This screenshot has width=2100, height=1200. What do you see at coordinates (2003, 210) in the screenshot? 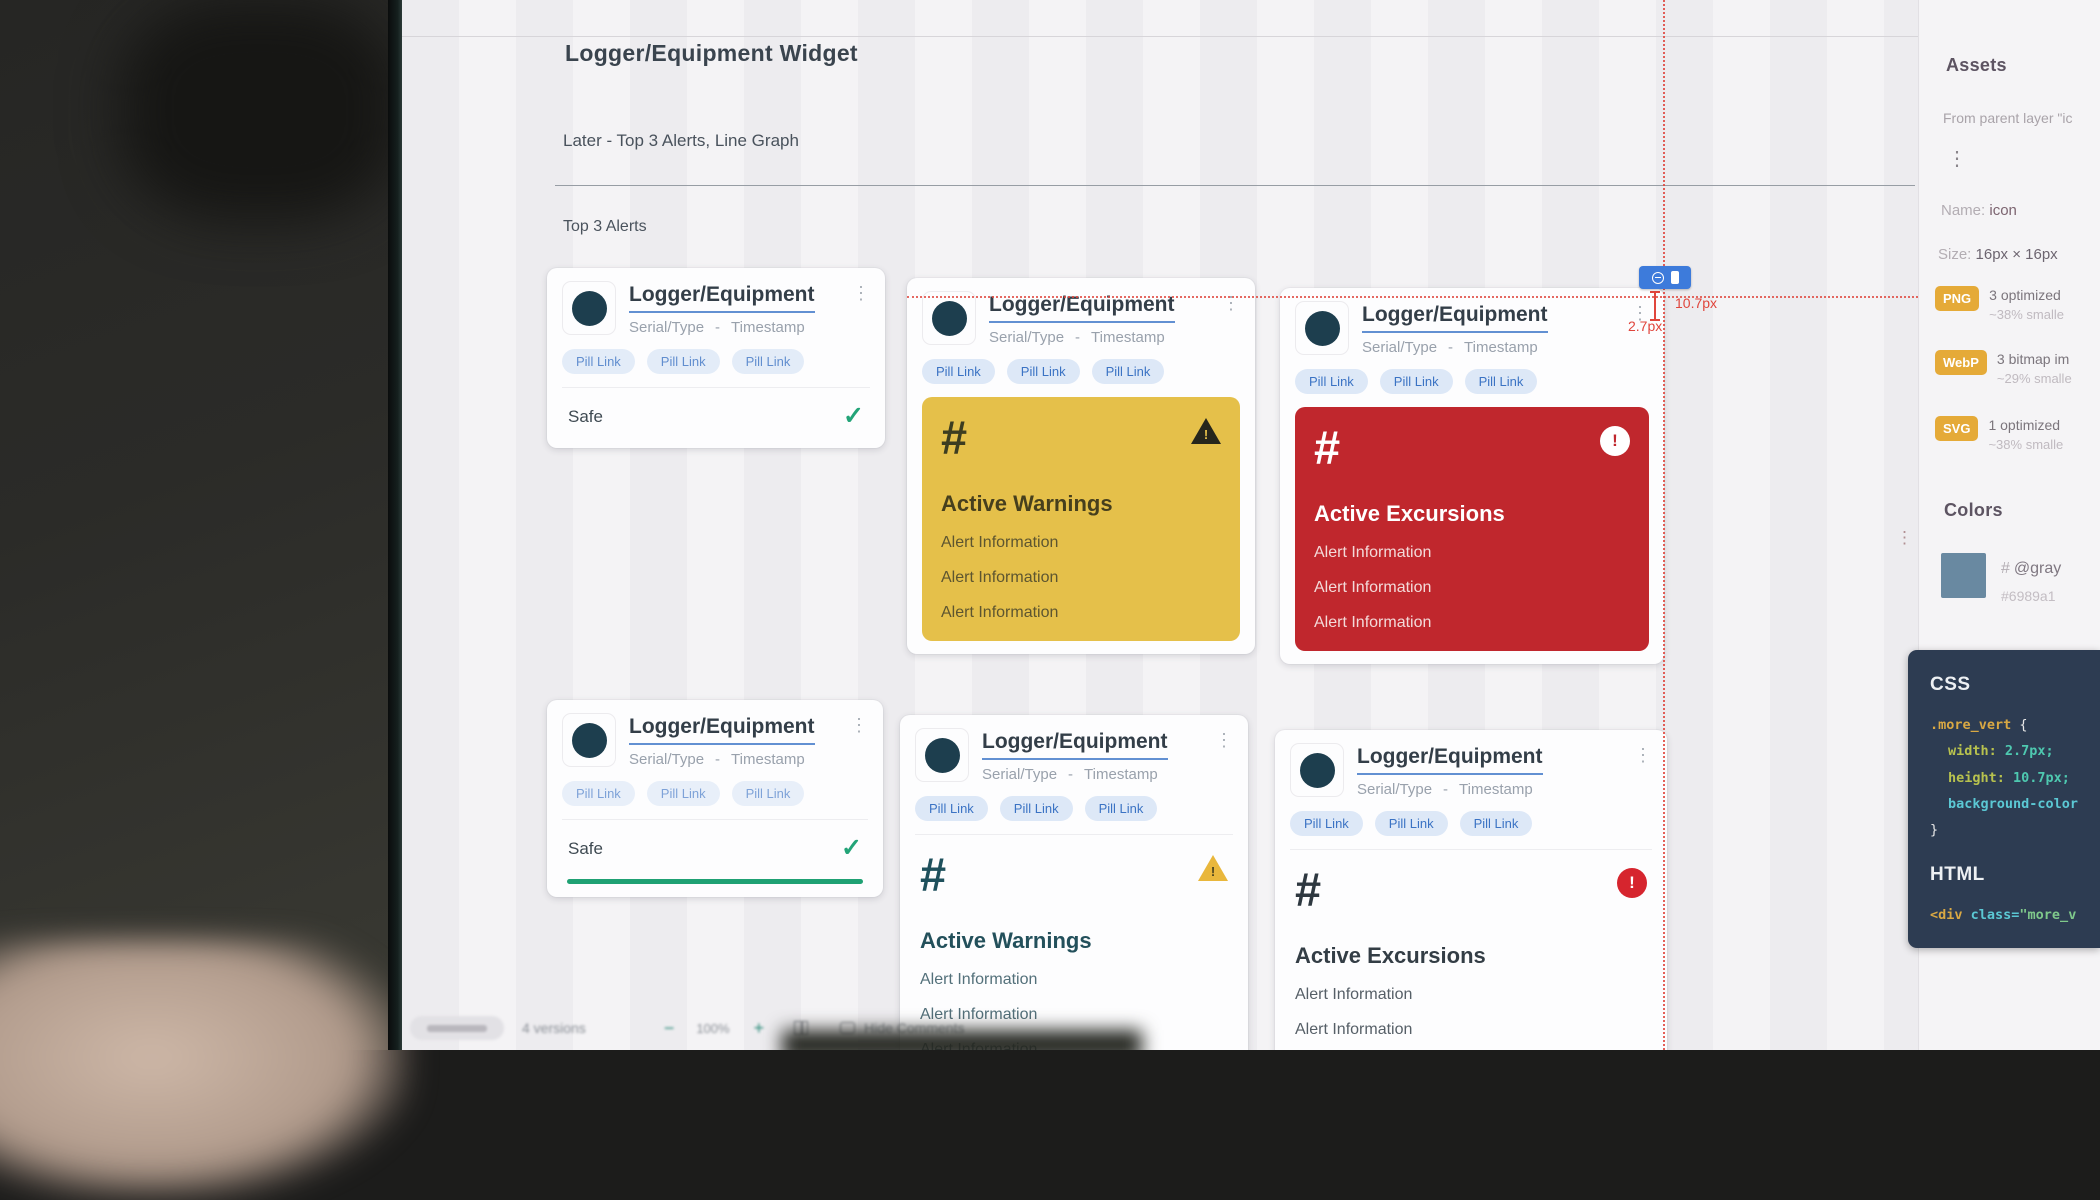
I see `name-value: icon` at bounding box center [2003, 210].